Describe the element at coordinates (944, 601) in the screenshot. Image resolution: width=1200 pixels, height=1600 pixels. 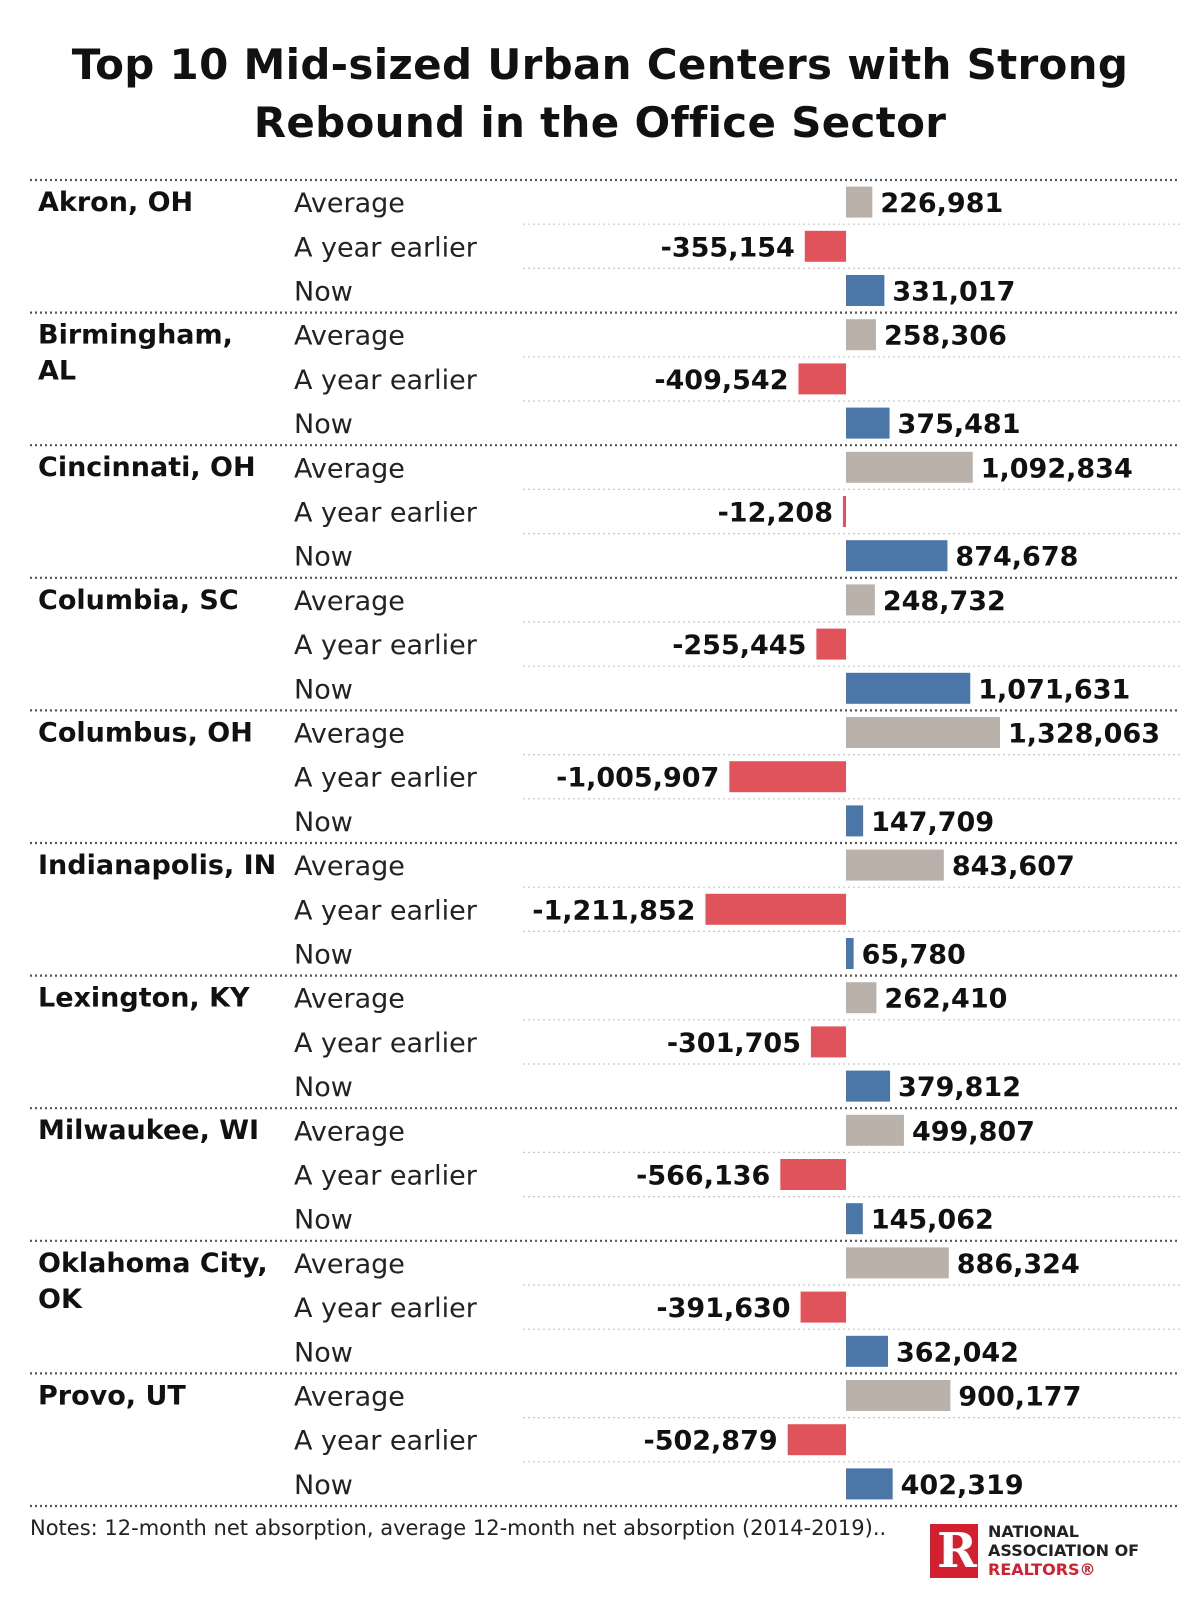
I see `data-label: 248,732` at that location.